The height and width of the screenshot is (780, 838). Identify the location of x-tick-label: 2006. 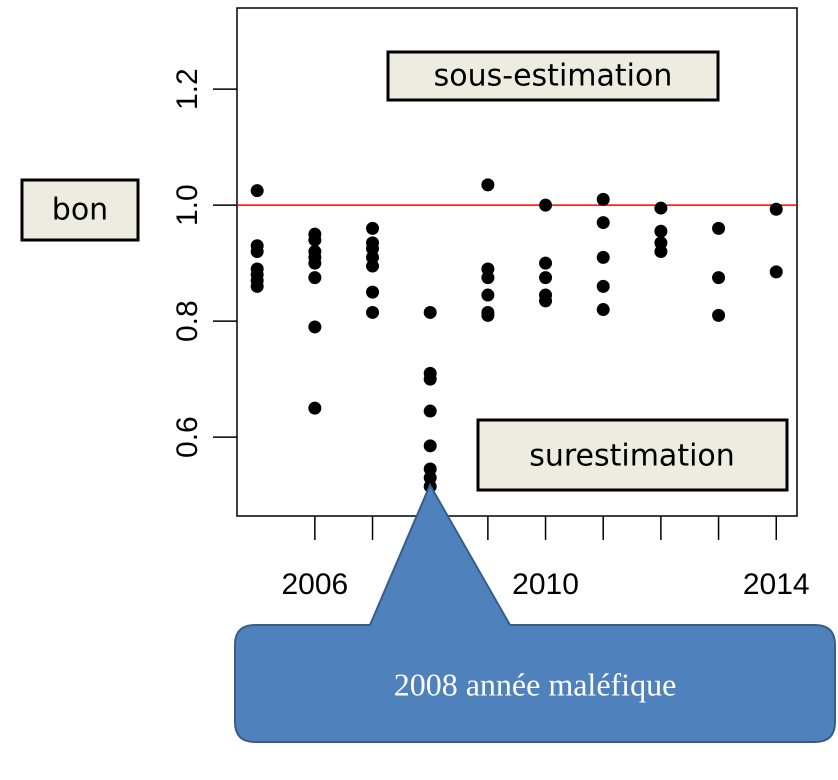
(314, 584).